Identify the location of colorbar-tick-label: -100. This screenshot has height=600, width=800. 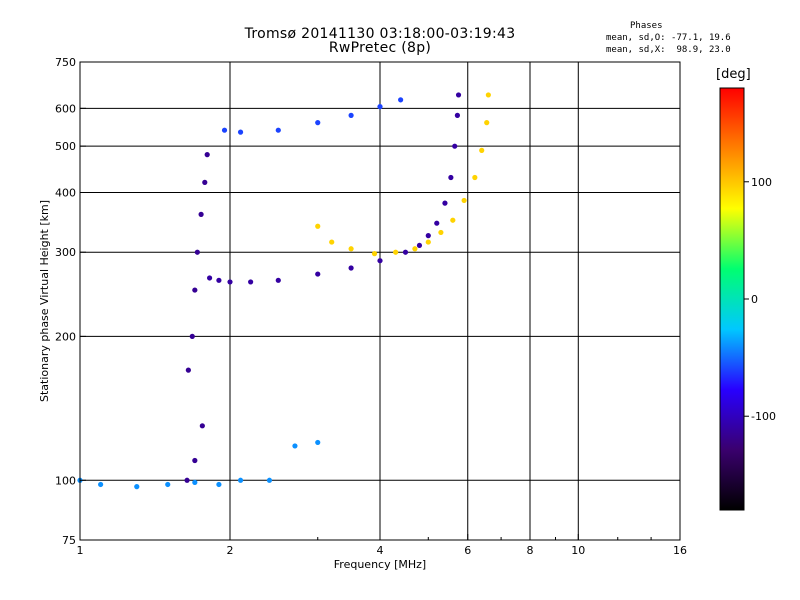
(763, 416).